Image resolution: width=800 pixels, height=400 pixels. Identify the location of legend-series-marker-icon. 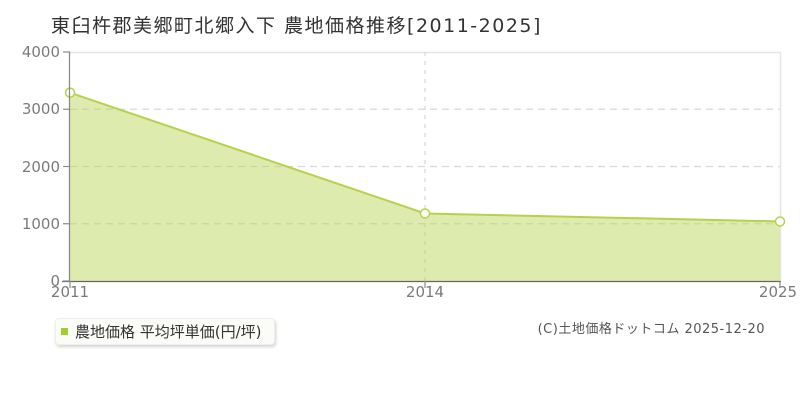
(64, 331).